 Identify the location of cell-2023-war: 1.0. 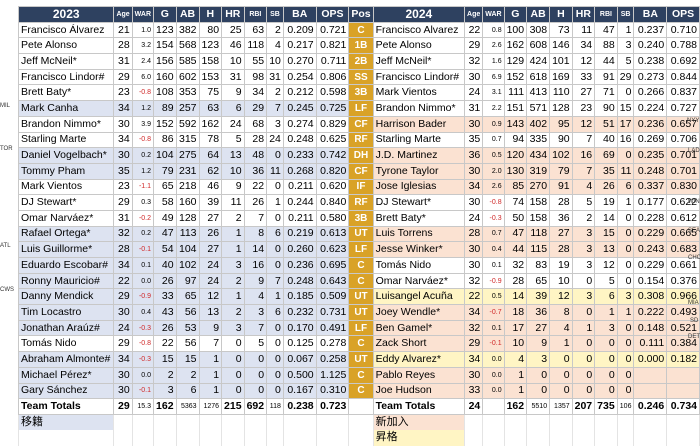
(143, 30).